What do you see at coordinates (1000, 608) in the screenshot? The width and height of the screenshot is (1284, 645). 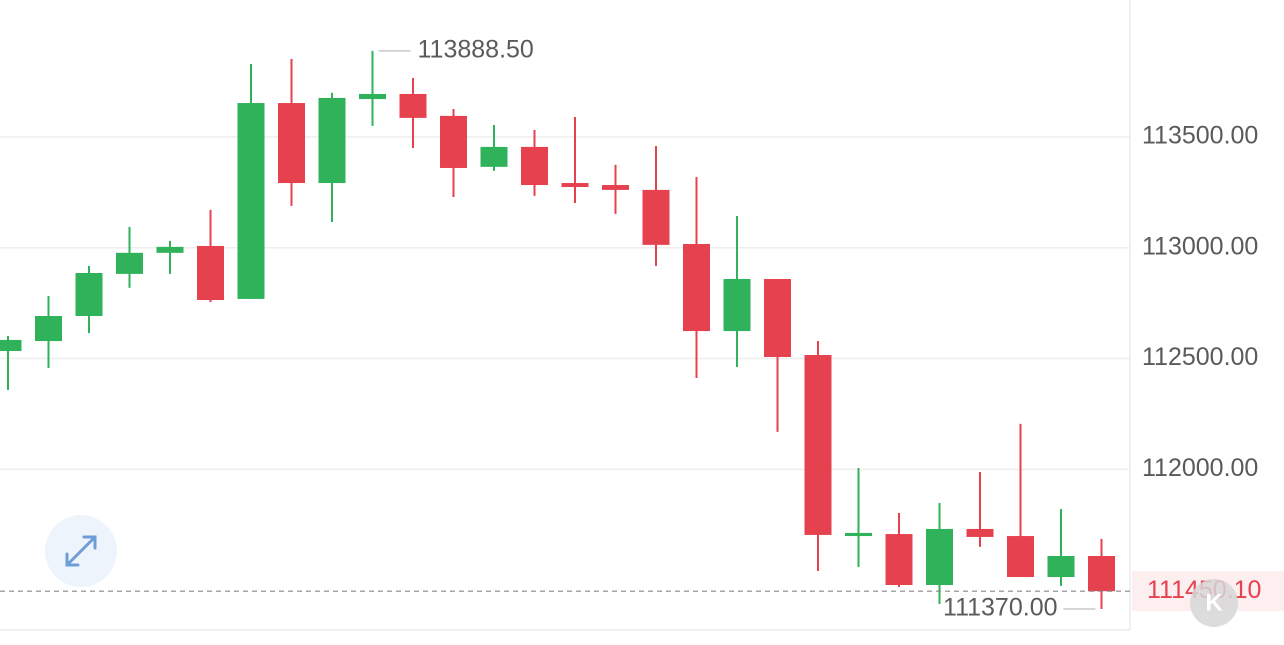 I see `min-label: 111370.00` at bounding box center [1000, 608].